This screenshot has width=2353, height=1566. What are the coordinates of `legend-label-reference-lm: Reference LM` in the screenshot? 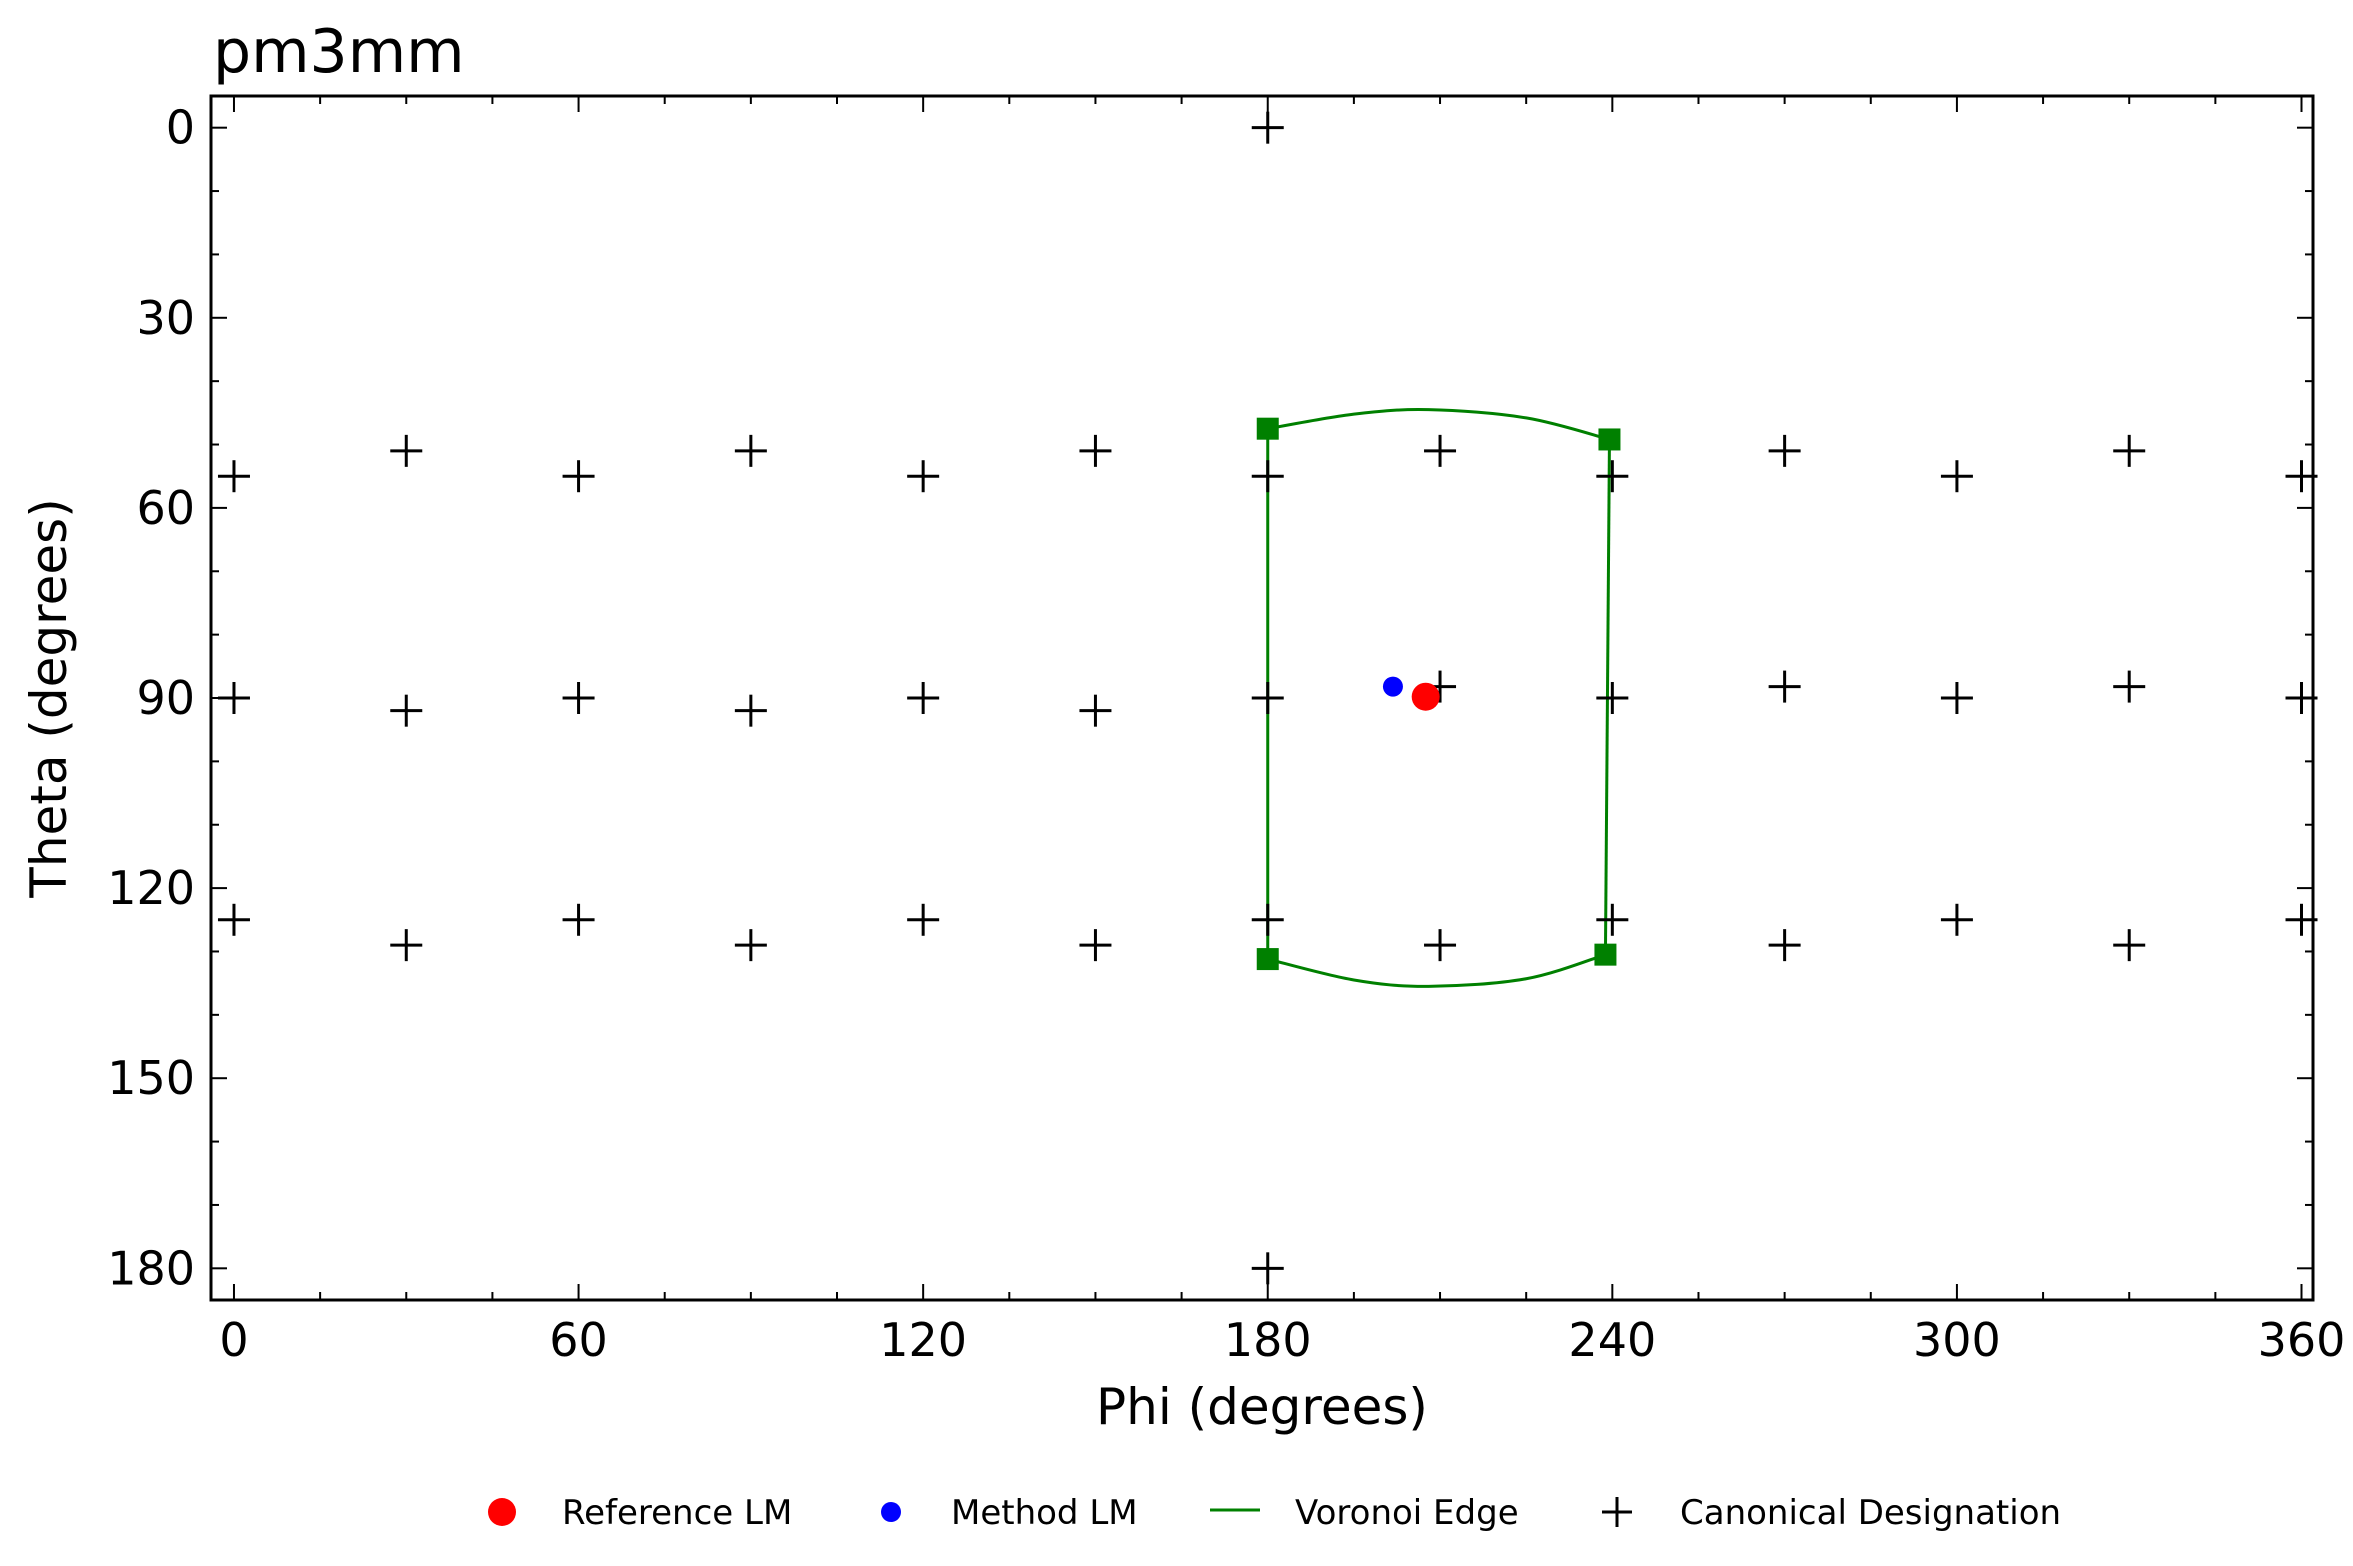 It's located at (677, 1513).